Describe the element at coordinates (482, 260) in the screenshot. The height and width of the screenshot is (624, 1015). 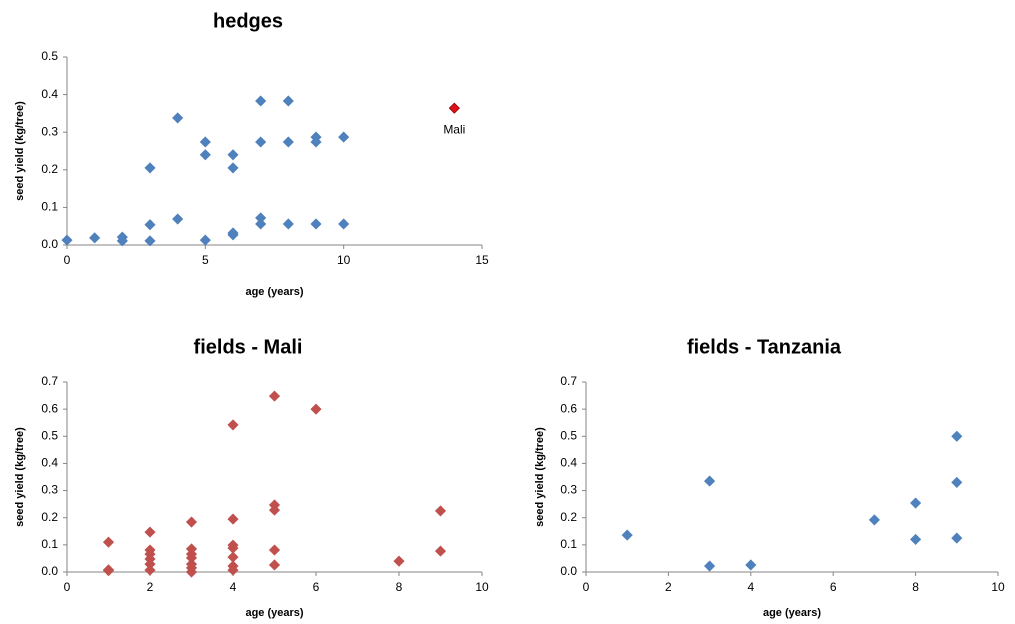
I see `x-tick-label: 15` at that location.